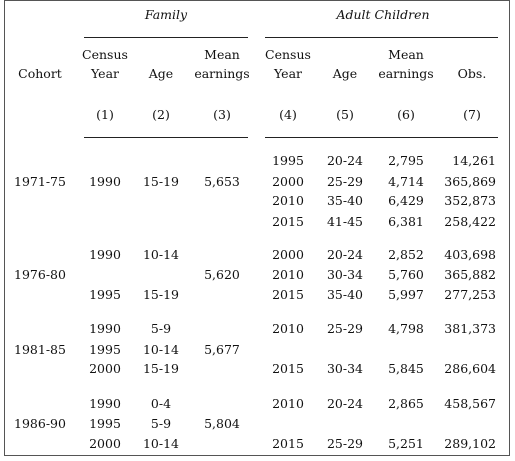 This screenshot has width=515, height=461. What do you see at coordinates (470, 200) in the screenshot?
I see `adult-obs: 352,873` at bounding box center [470, 200].